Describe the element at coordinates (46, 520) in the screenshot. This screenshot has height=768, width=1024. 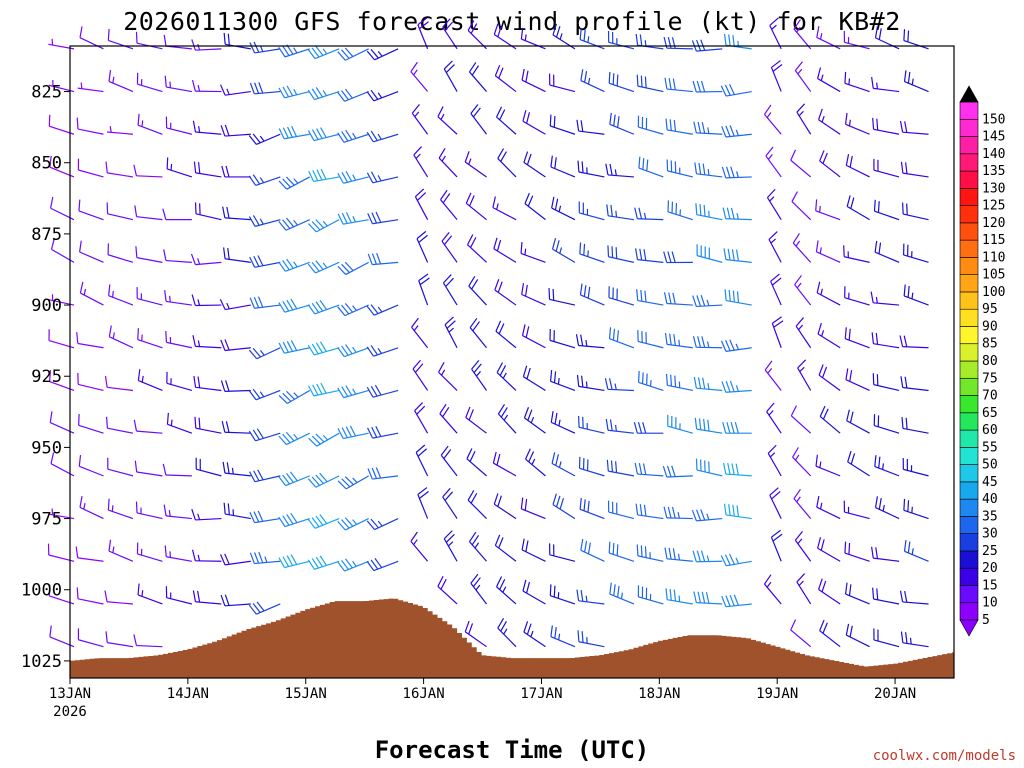
I see `y-tick-label: 975` at that location.